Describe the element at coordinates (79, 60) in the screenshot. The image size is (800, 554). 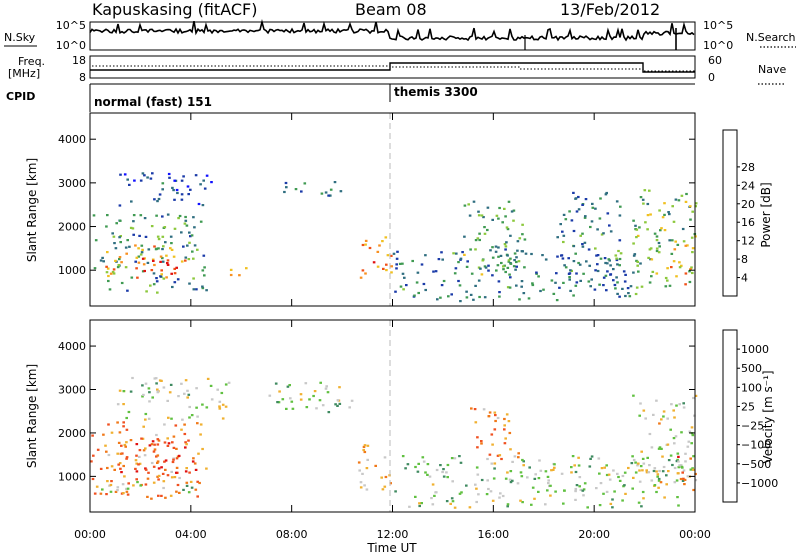
I see `freq-left-tick-top: 18` at that location.